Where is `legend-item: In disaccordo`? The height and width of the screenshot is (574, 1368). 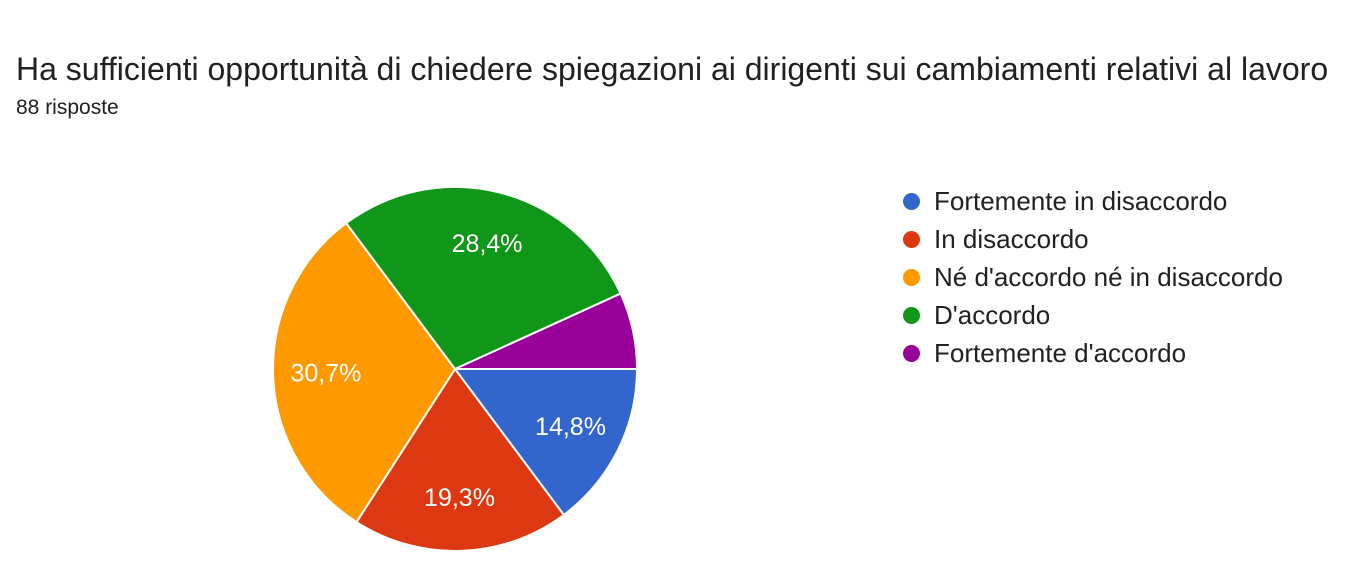 legend-item: In disaccordo is located at coordinates (1093, 239).